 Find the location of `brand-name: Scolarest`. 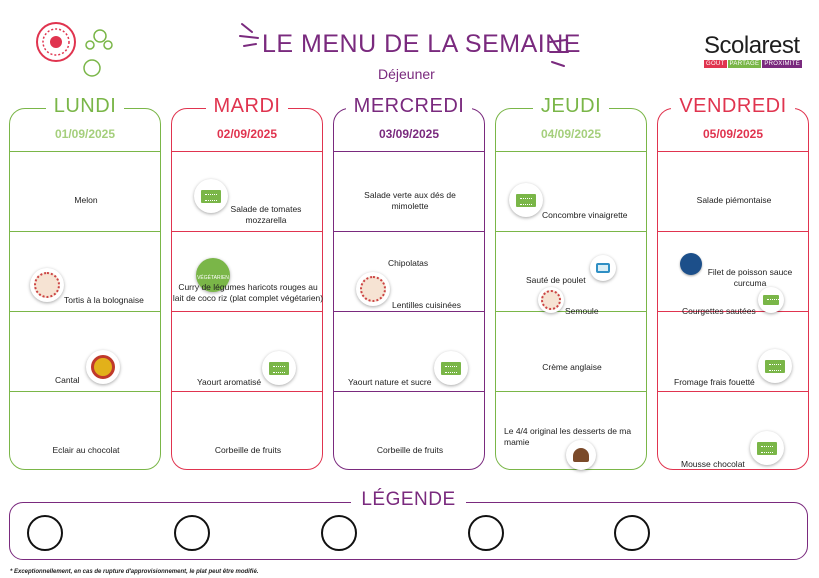

brand-name: Scolarest is located at coordinates (752, 45).